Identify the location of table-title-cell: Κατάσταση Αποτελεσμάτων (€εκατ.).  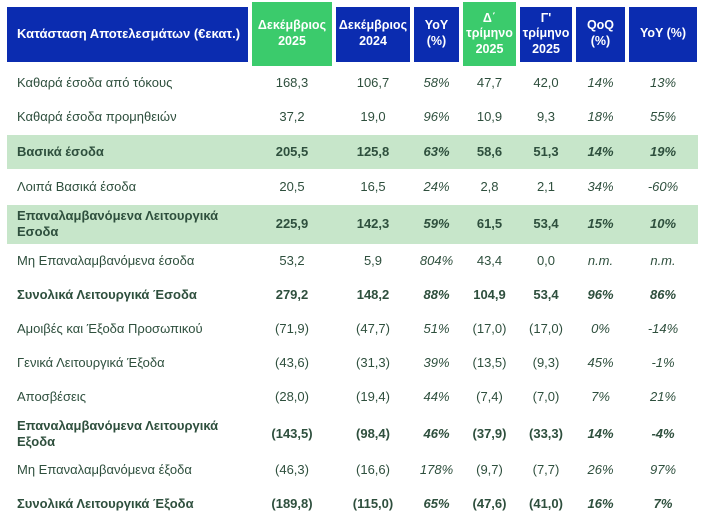
(127, 34).